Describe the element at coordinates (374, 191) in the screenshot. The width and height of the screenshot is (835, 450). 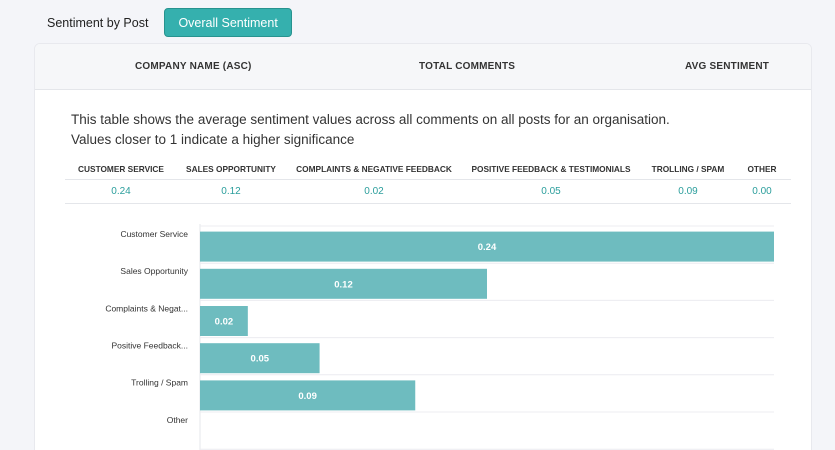
I see `category-value-complaints: 0.02` at that location.